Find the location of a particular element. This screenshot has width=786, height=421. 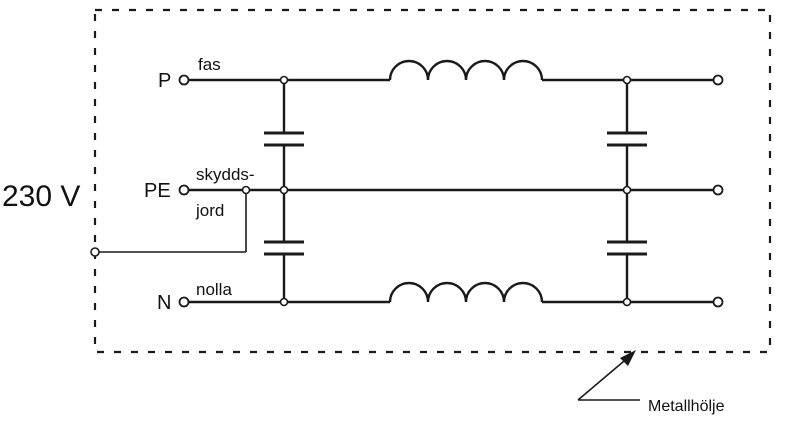

terminal-p-circle is located at coordinates (184, 80).